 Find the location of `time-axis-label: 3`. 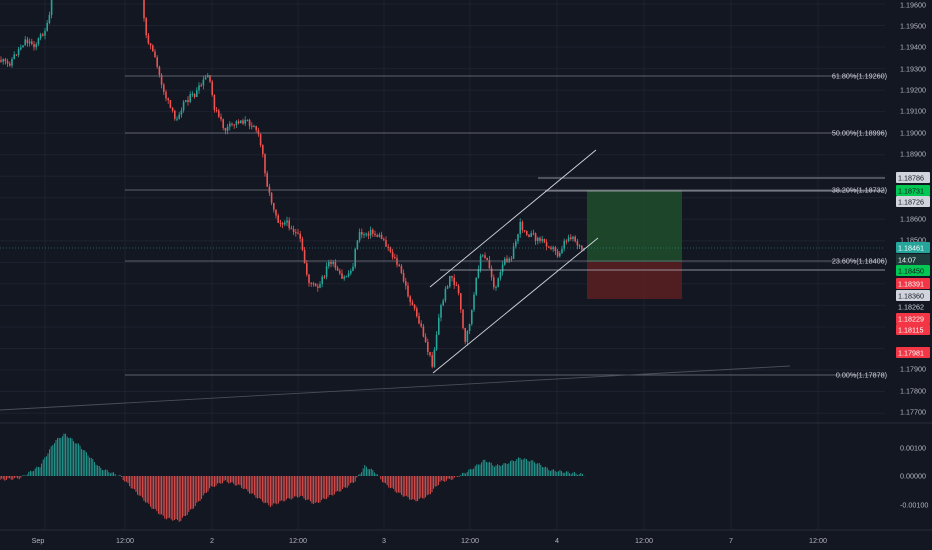

time-axis-label: 3 is located at coordinates (384, 540).